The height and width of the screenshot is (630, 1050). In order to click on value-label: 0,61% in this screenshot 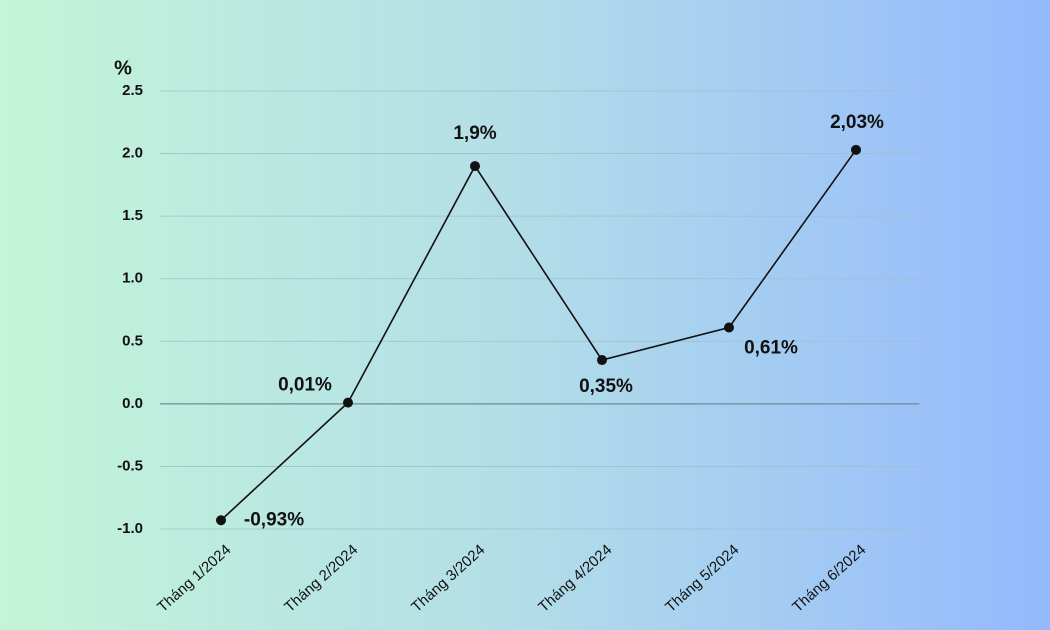, I will do `click(771, 348)`.